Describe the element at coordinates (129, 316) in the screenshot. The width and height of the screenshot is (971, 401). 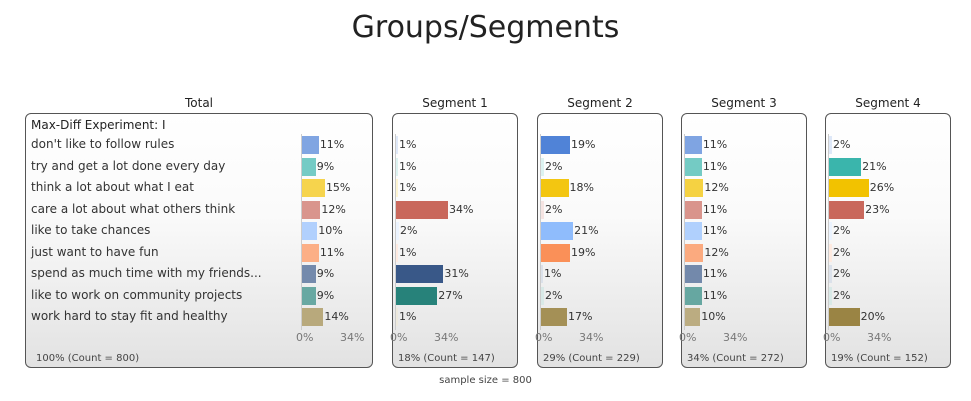
I see `category-label: work hard to stay fit and healthy` at that location.